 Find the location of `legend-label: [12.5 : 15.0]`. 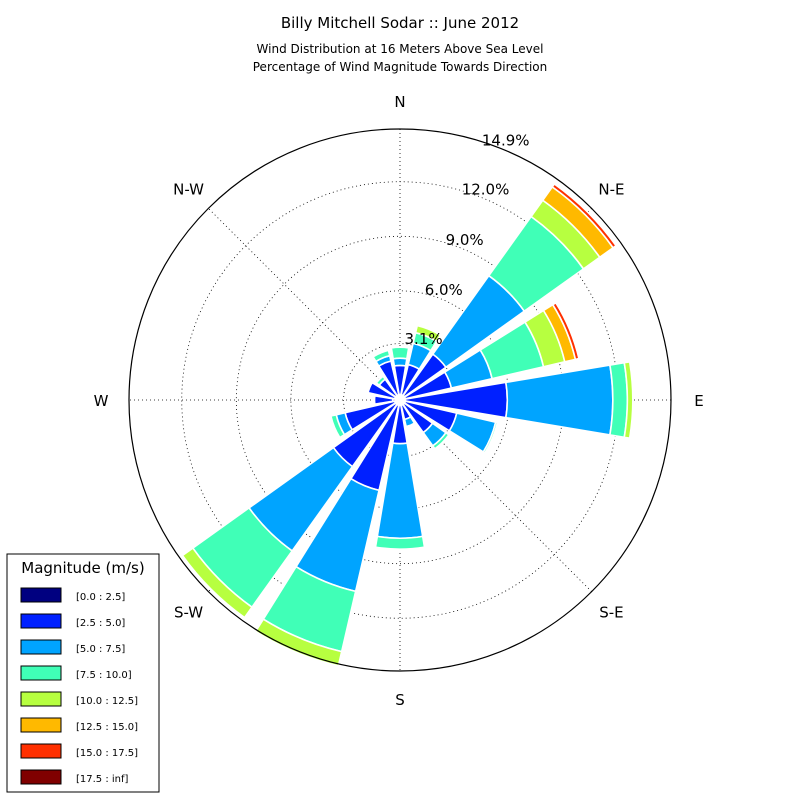

legend-label: [12.5 : 15.0] is located at coordinates (107, 727).